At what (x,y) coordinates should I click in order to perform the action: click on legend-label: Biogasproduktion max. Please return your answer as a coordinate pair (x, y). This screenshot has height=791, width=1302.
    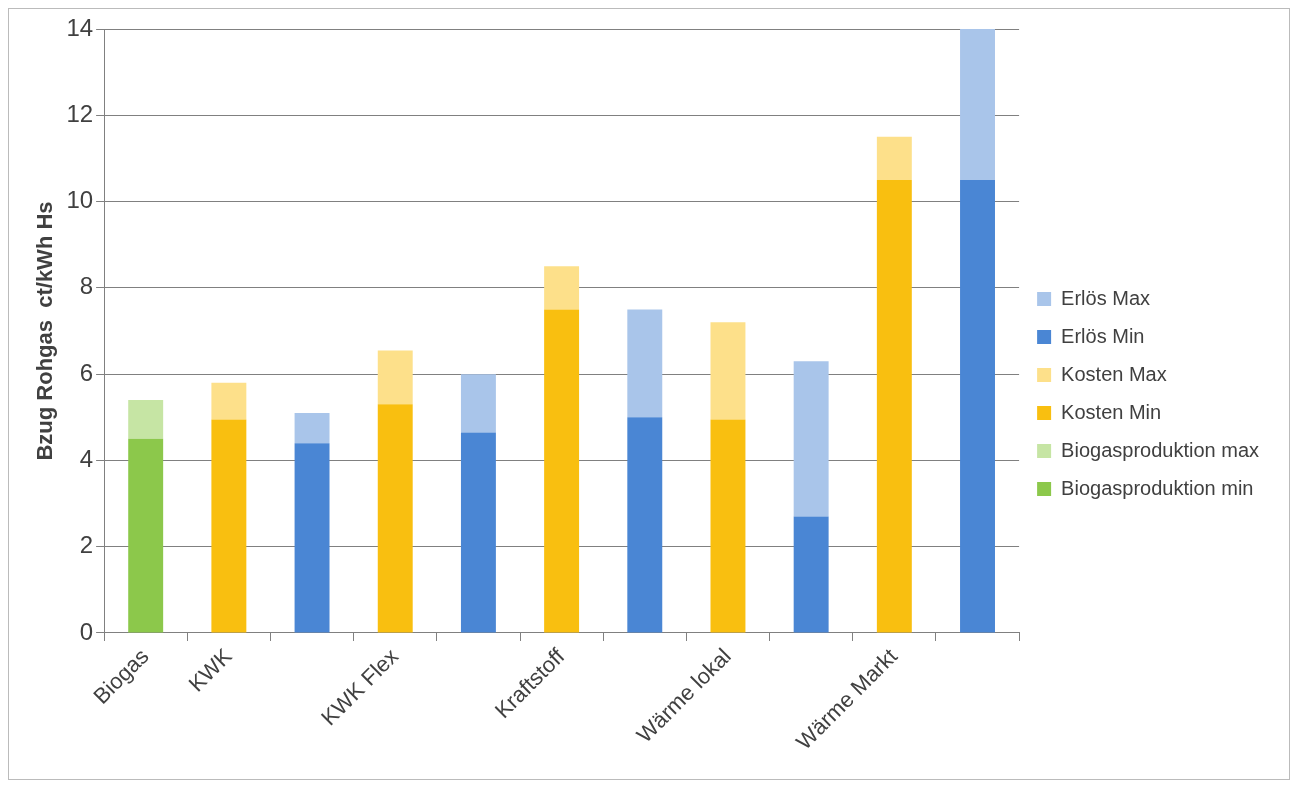
    Looking at the image, I should click on (1160, 449).